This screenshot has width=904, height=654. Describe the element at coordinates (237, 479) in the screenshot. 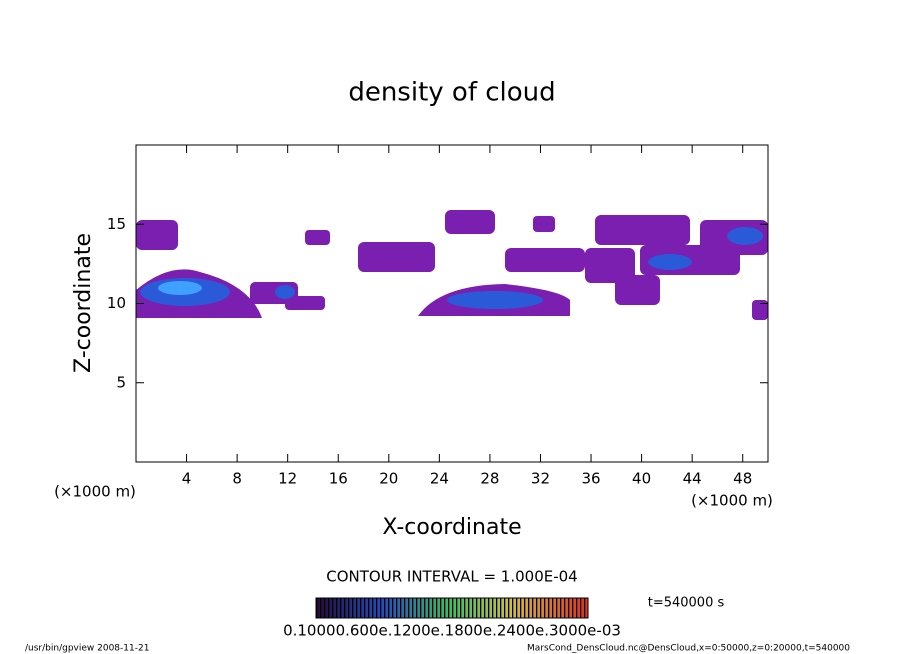

I see `x-tick-label: 8` at that location.